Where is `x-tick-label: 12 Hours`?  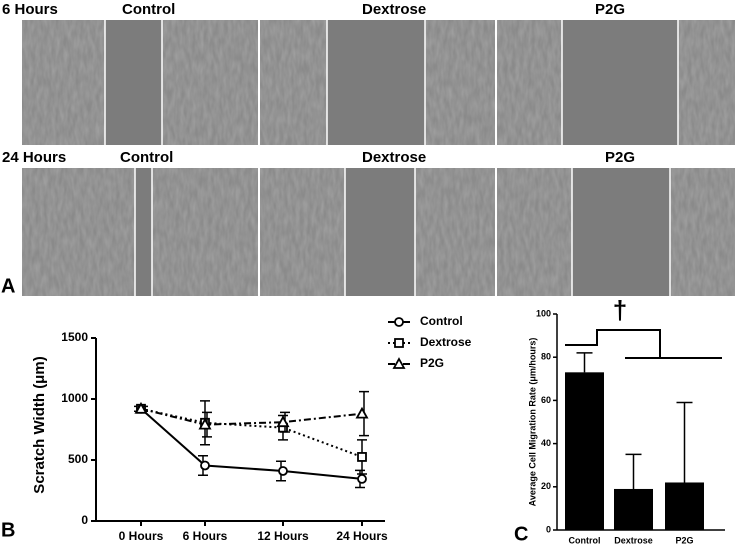 x-tick-label: 12 Hours is located at coordinates (283, 536).